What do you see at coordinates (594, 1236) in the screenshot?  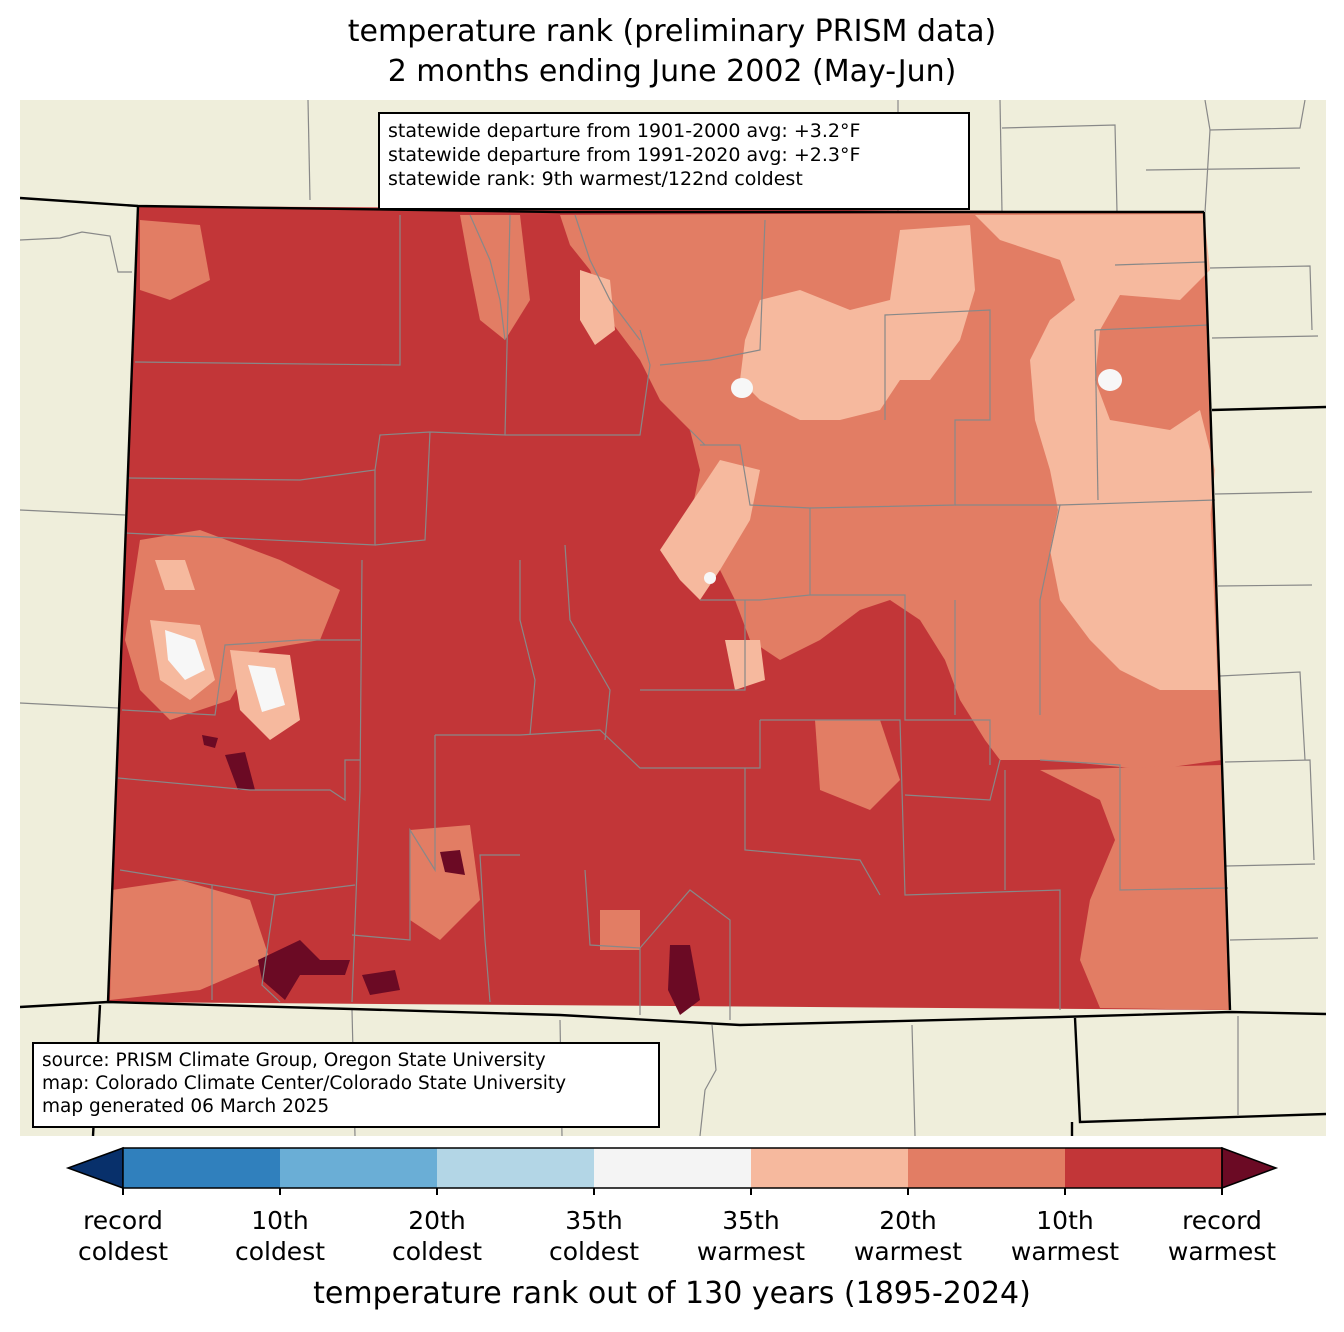 I see `colorbar-tick-label: 35th coldest` at bounding box center [594, 1236].